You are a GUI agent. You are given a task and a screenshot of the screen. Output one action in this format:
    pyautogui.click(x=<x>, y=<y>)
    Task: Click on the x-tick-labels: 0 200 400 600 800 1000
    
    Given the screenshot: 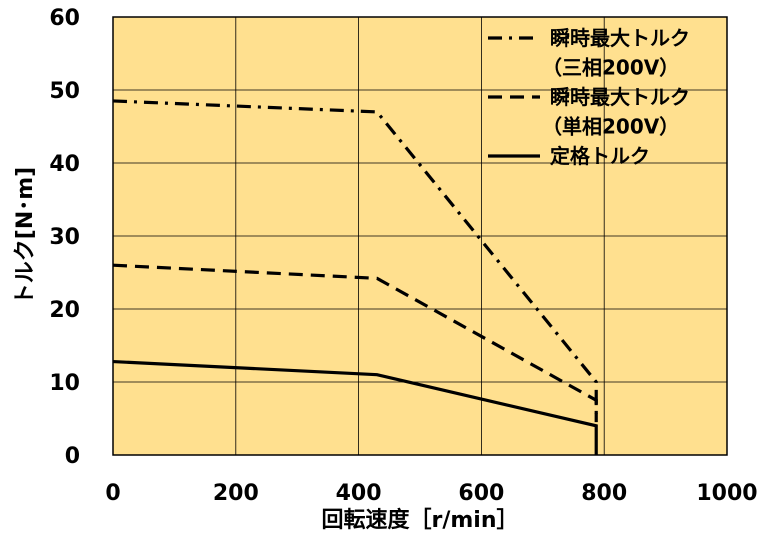 What is the action you would take?
    pyautogui.click(x=431, y=493)
    